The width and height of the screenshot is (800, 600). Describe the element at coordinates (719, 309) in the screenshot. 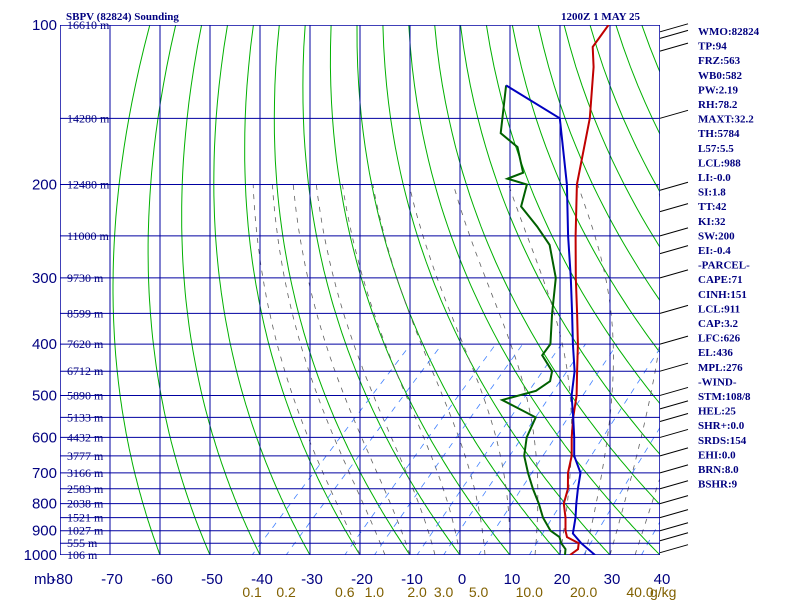

I see `index-item: LCL:911` at that location.